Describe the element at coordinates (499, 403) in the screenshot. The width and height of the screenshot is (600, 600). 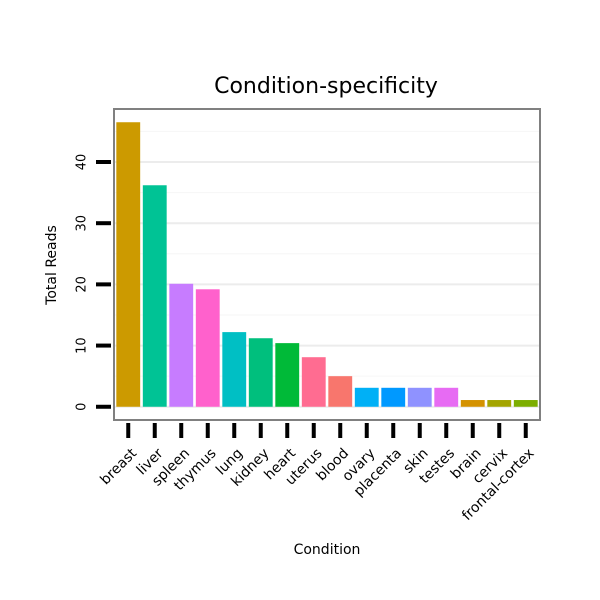
I see `bar-cervix` at that location.